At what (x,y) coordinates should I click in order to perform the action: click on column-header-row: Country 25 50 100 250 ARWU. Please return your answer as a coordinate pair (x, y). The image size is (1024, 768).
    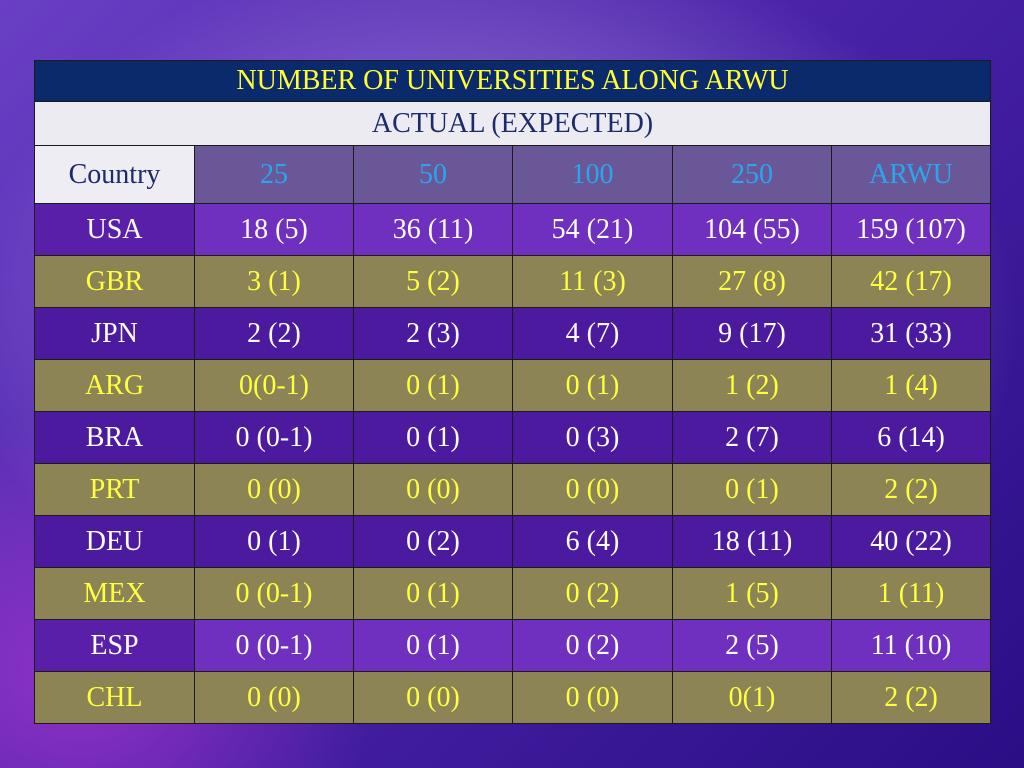
    Looking at the image, I should click on (513, 174).